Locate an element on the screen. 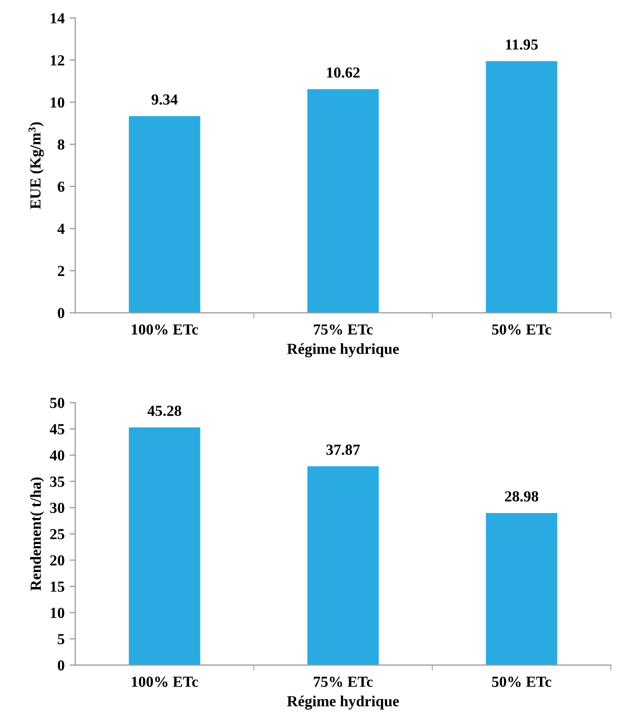 The width and height of the screenshot is (617, 719). y-tick-label: 2 is located at coordinates (61, 271).